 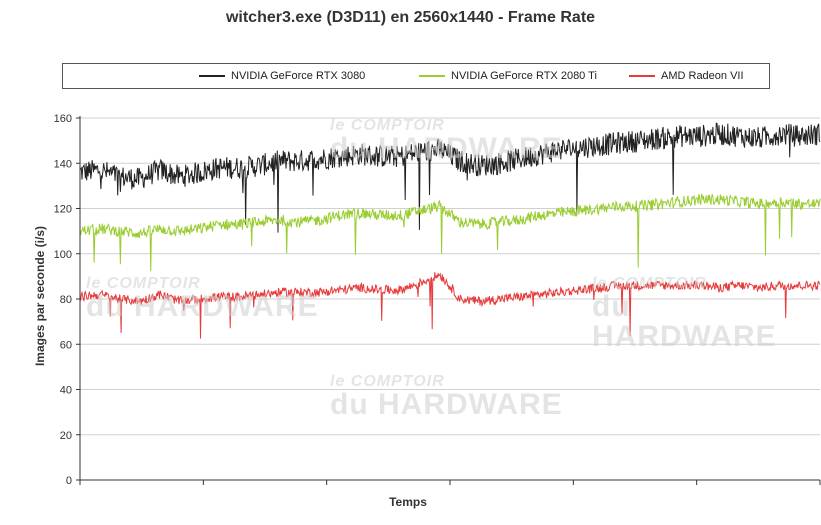 What do you see at coordinates (63, 210) in the screenshot?
I see `y-tick-label: 120` at bounding box center [63, 210].